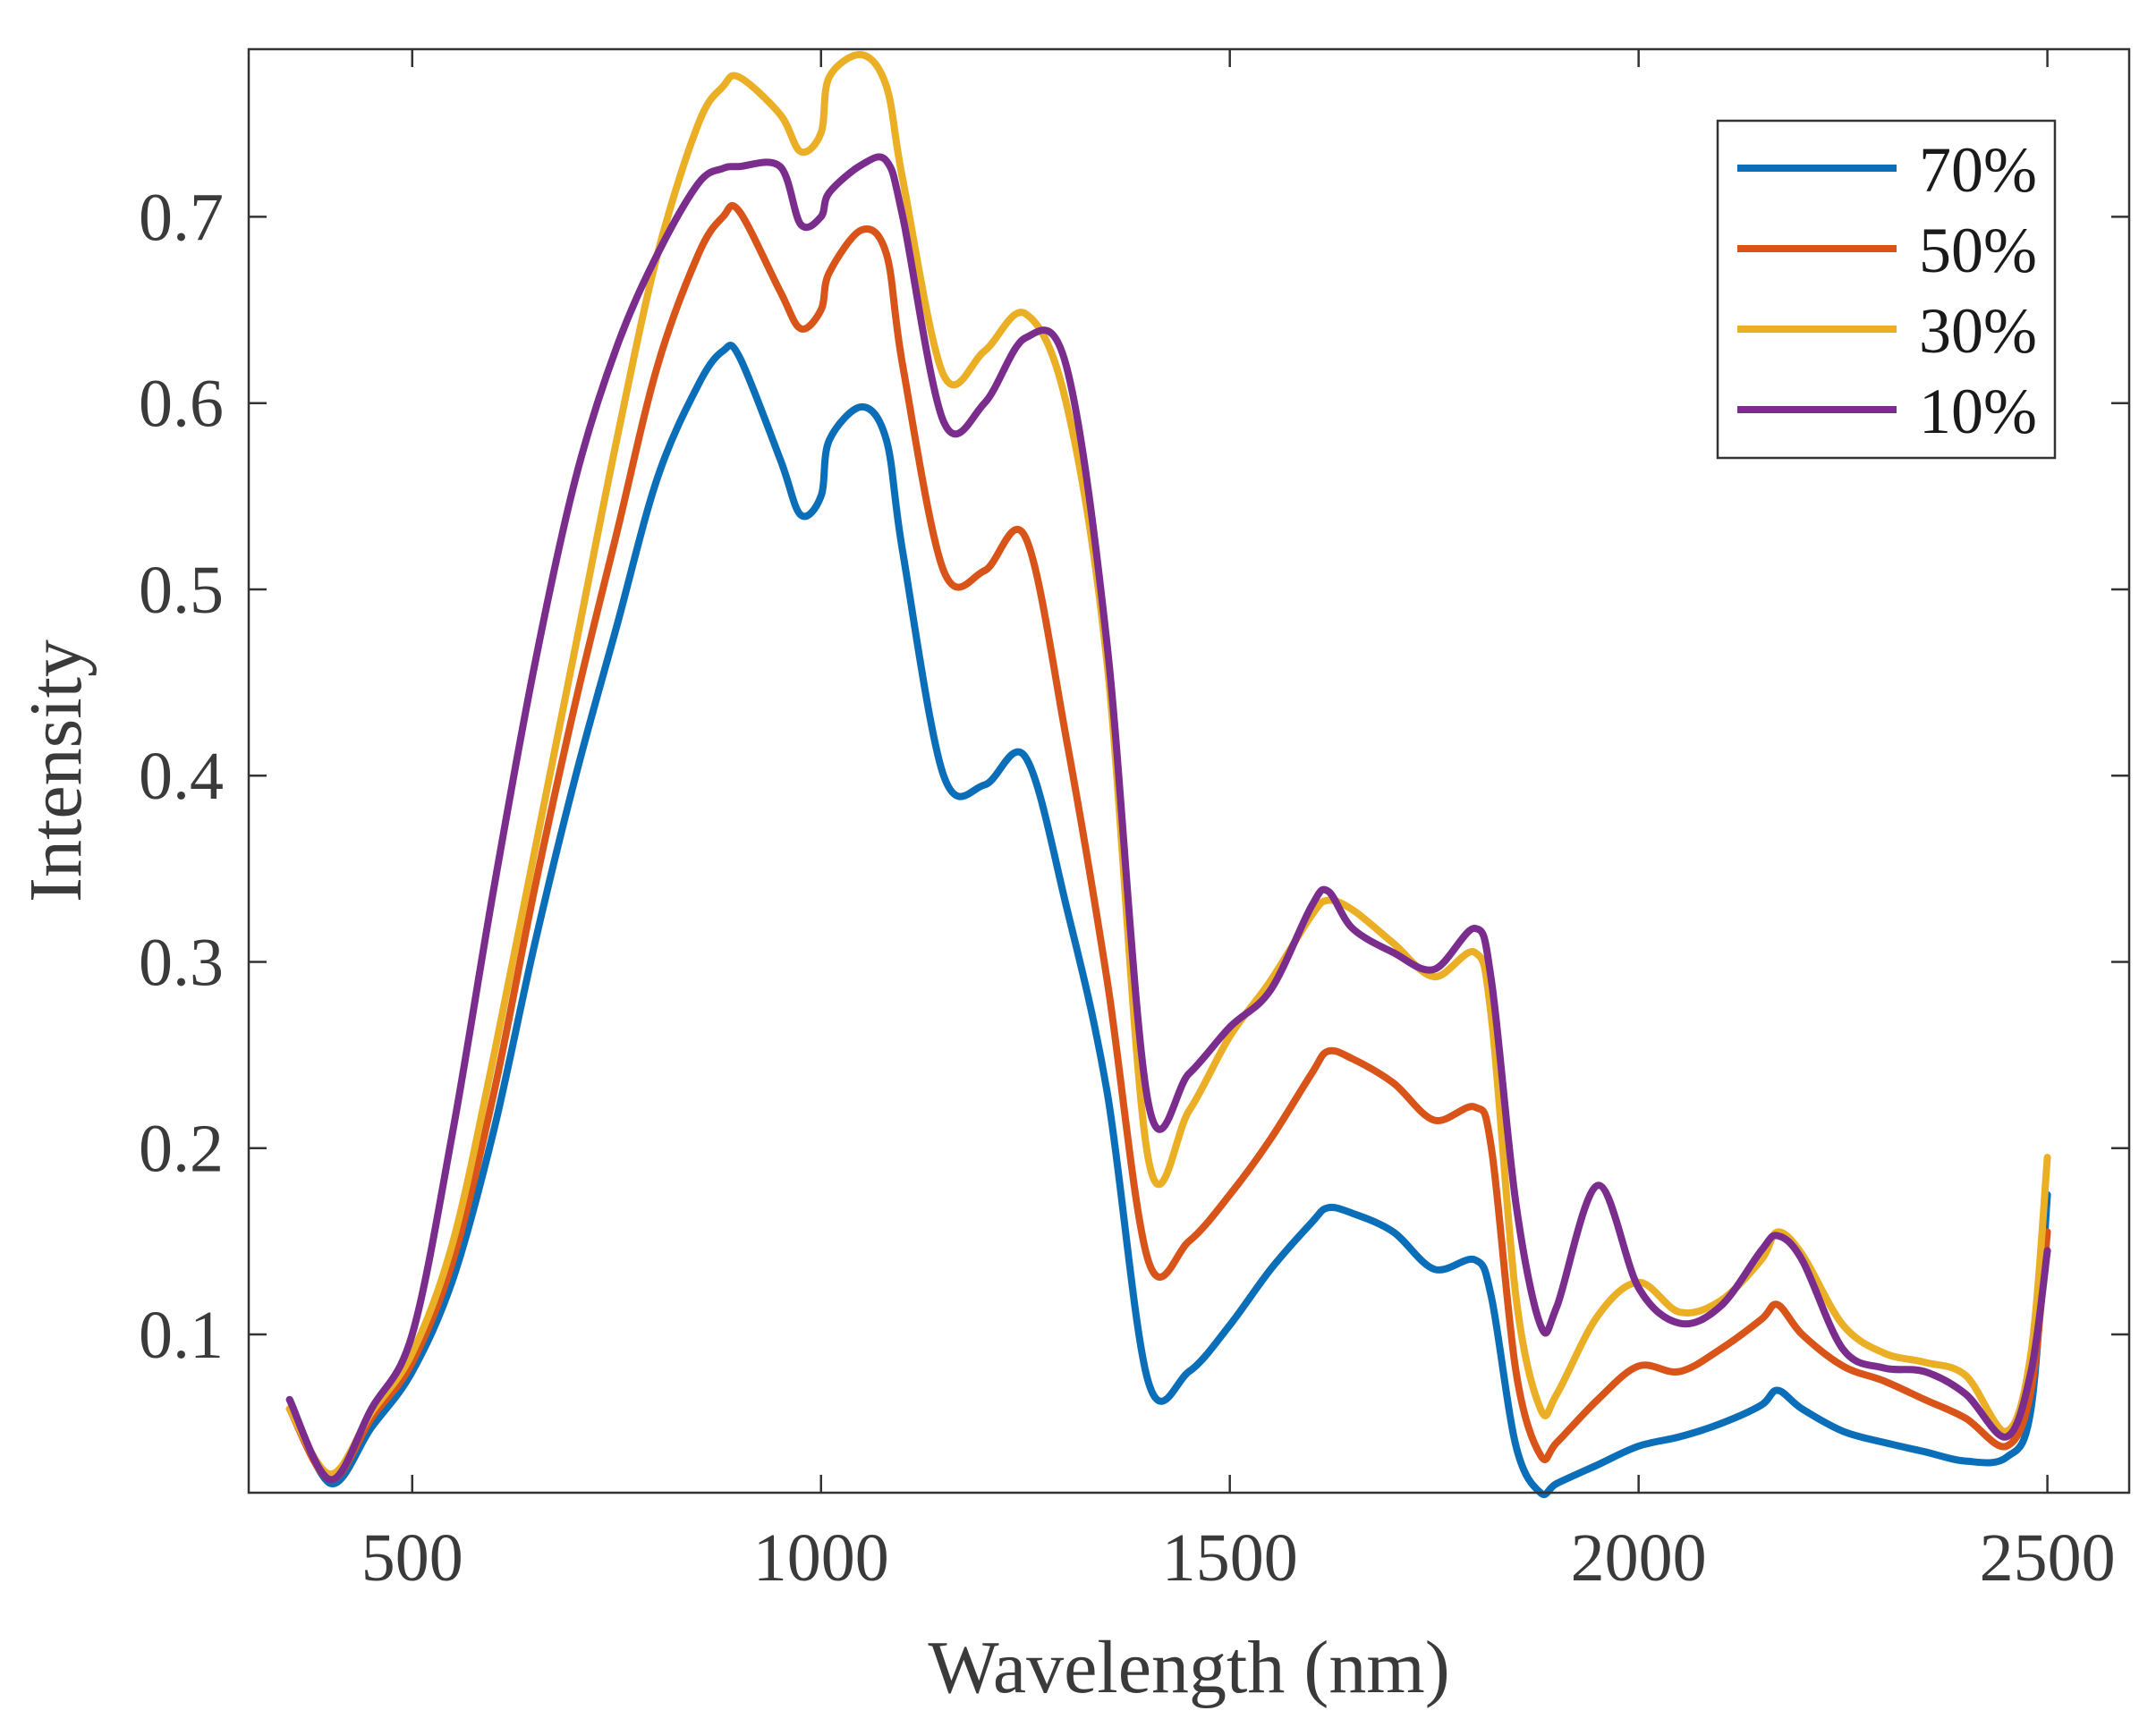 The image size is (2156, 1719). What do you see at coordinates (1188, 1667) in the screenshot?
I see `x-axis-title: Wavelength (nm)` at bounding box center [1188, 1667].